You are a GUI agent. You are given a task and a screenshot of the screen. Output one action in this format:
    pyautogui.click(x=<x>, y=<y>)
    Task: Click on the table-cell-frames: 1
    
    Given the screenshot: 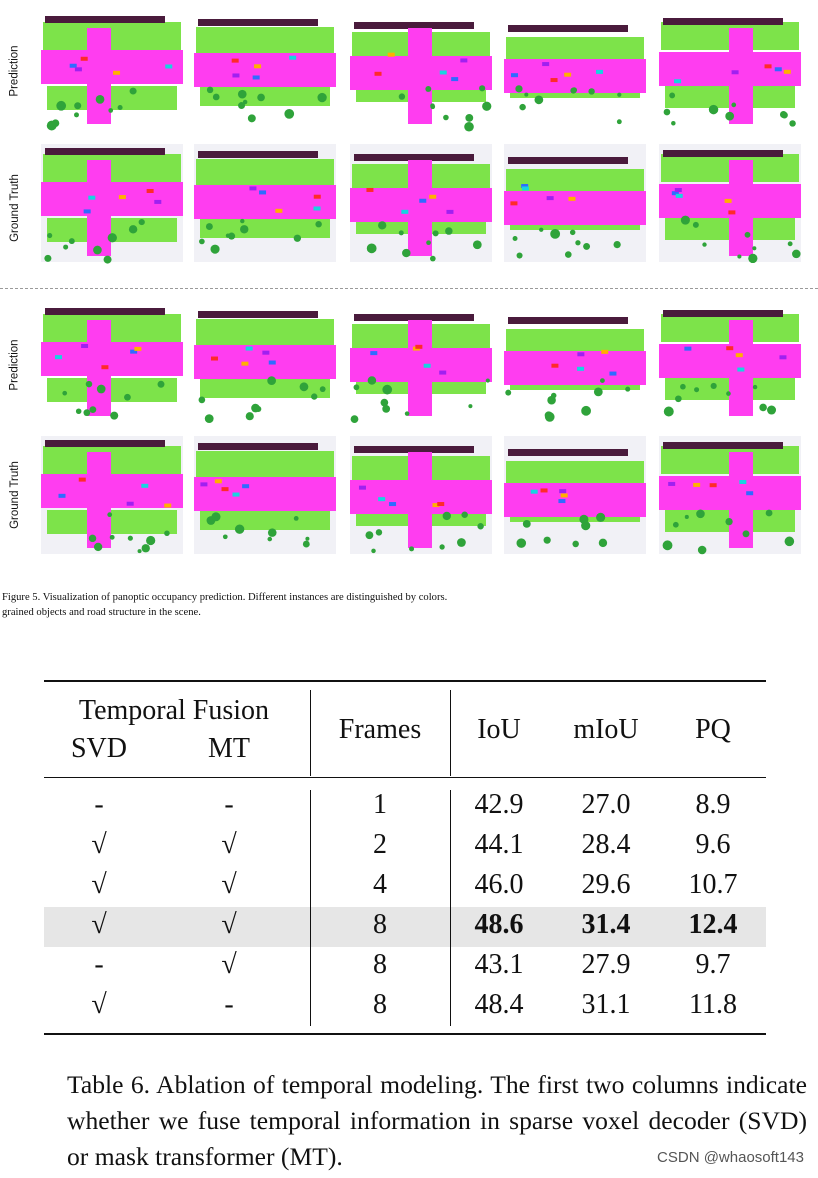 What is the action you would take?
    pyautogui.click(x=380, y=804)
    